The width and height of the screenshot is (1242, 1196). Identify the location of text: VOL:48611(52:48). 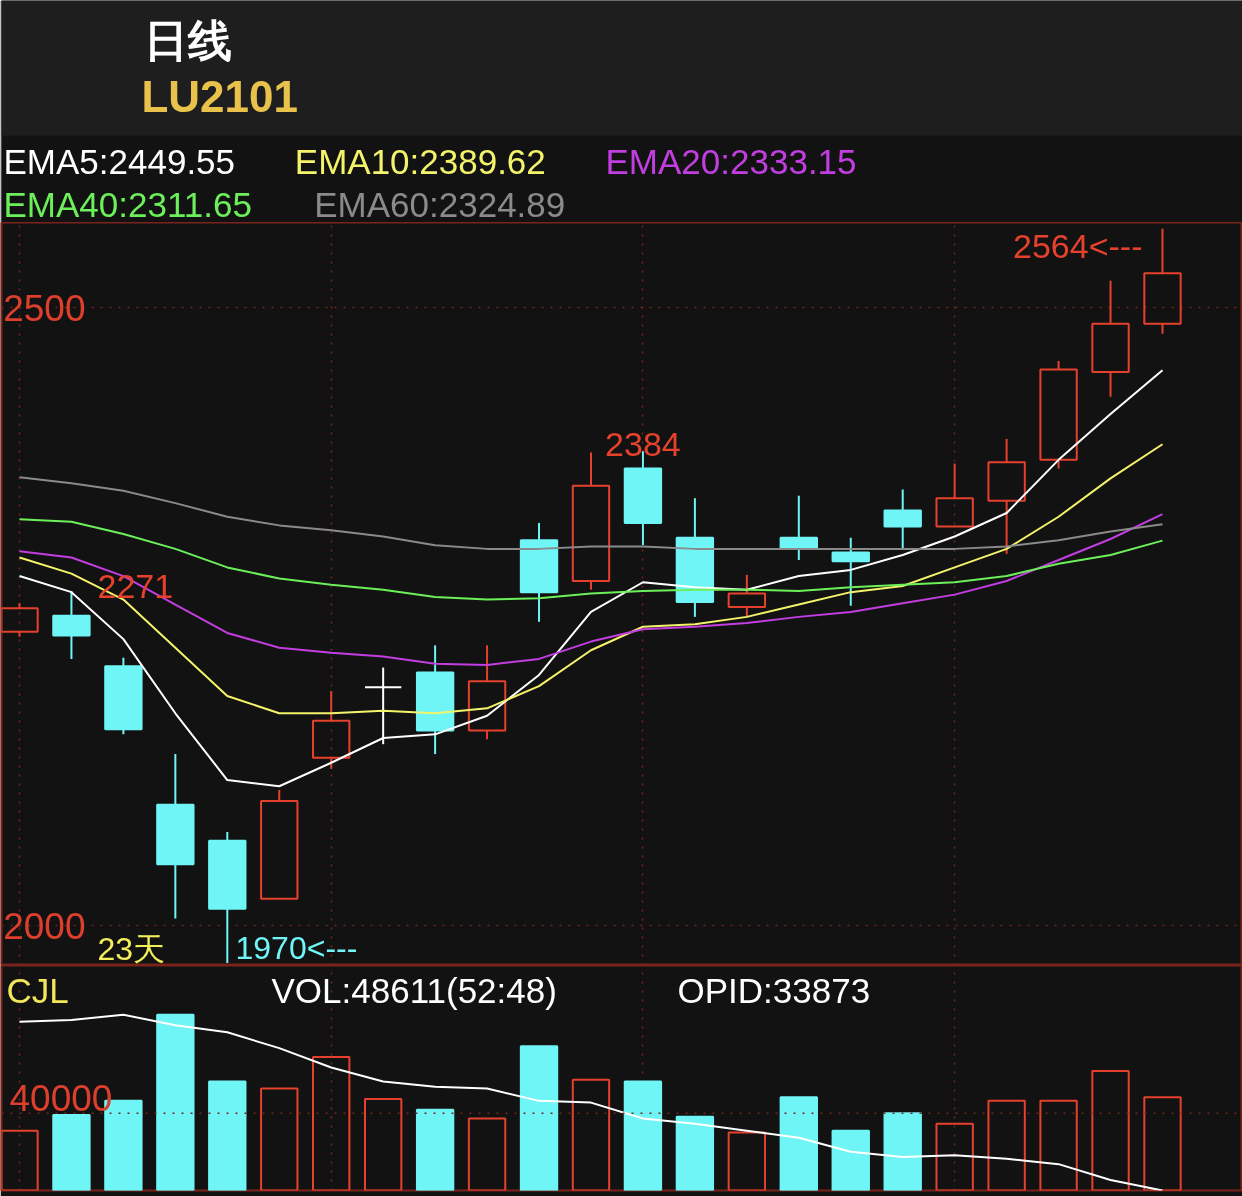
(414, 990).